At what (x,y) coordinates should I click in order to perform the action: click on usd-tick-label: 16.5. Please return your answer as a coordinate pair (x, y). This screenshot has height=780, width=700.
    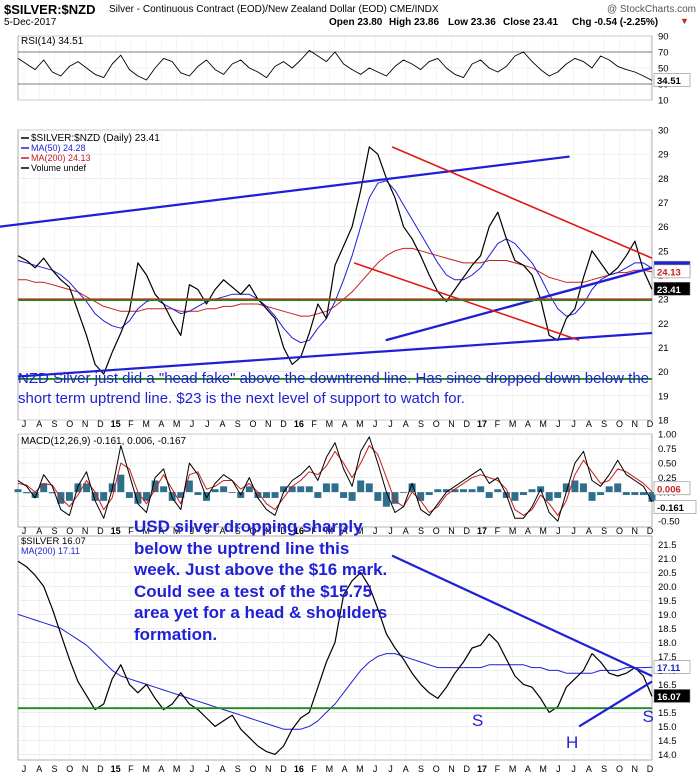
    Looking at the image, I should click on (667, 685).